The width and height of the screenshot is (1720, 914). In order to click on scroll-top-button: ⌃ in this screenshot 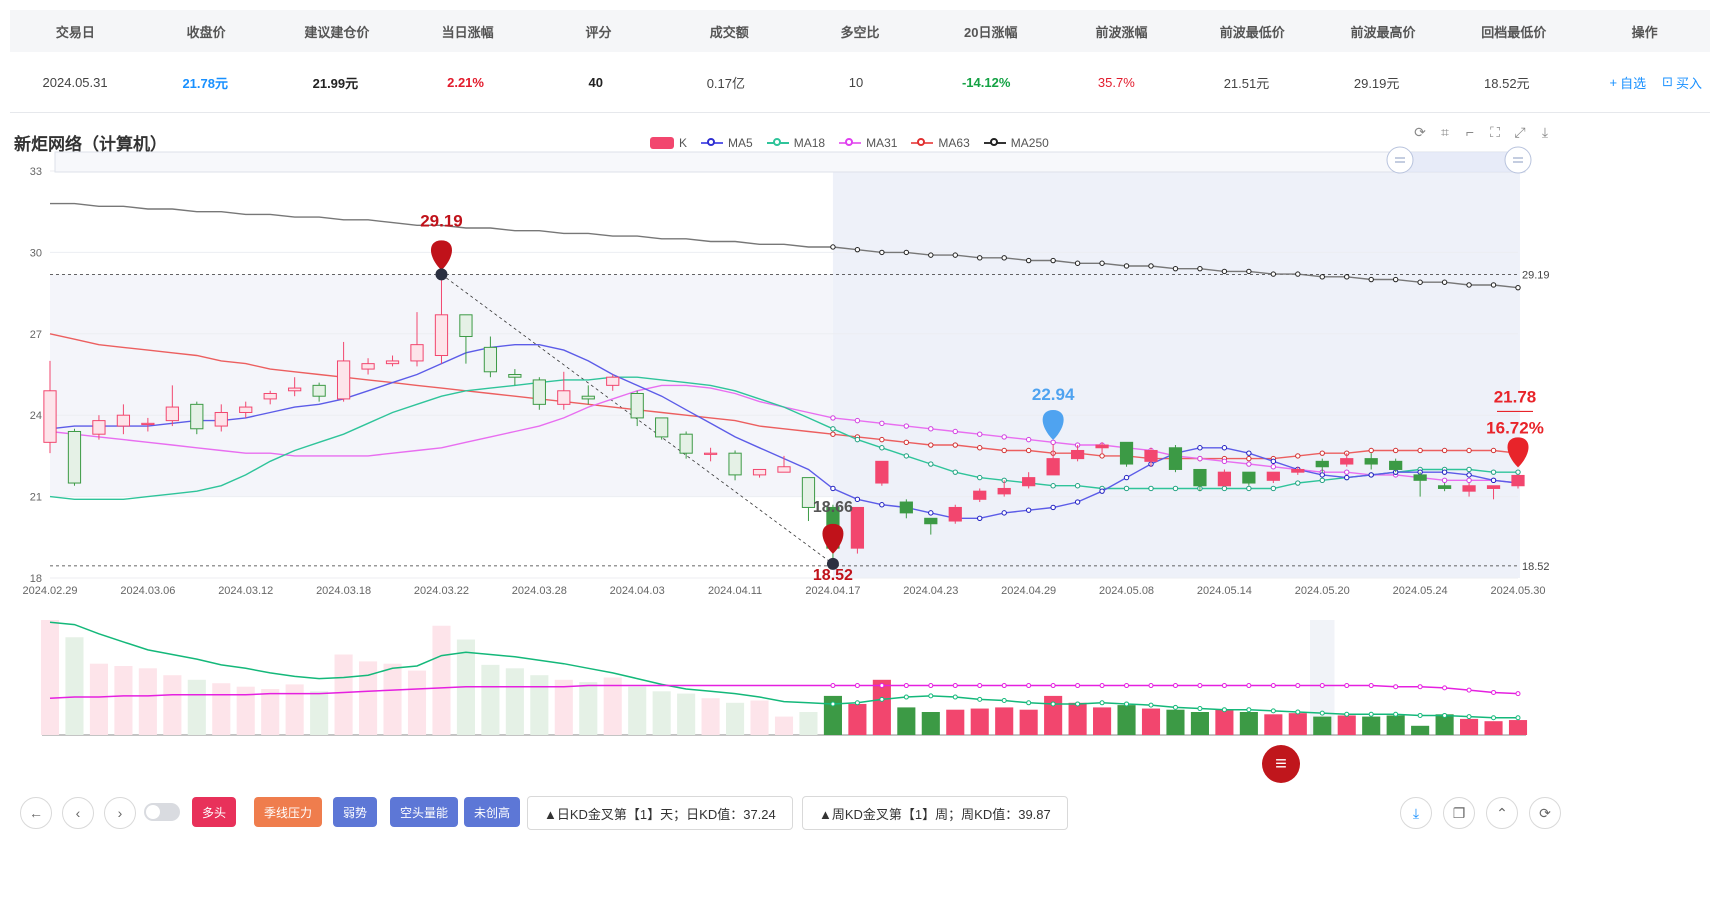, I will do `click(1502, 813)`.